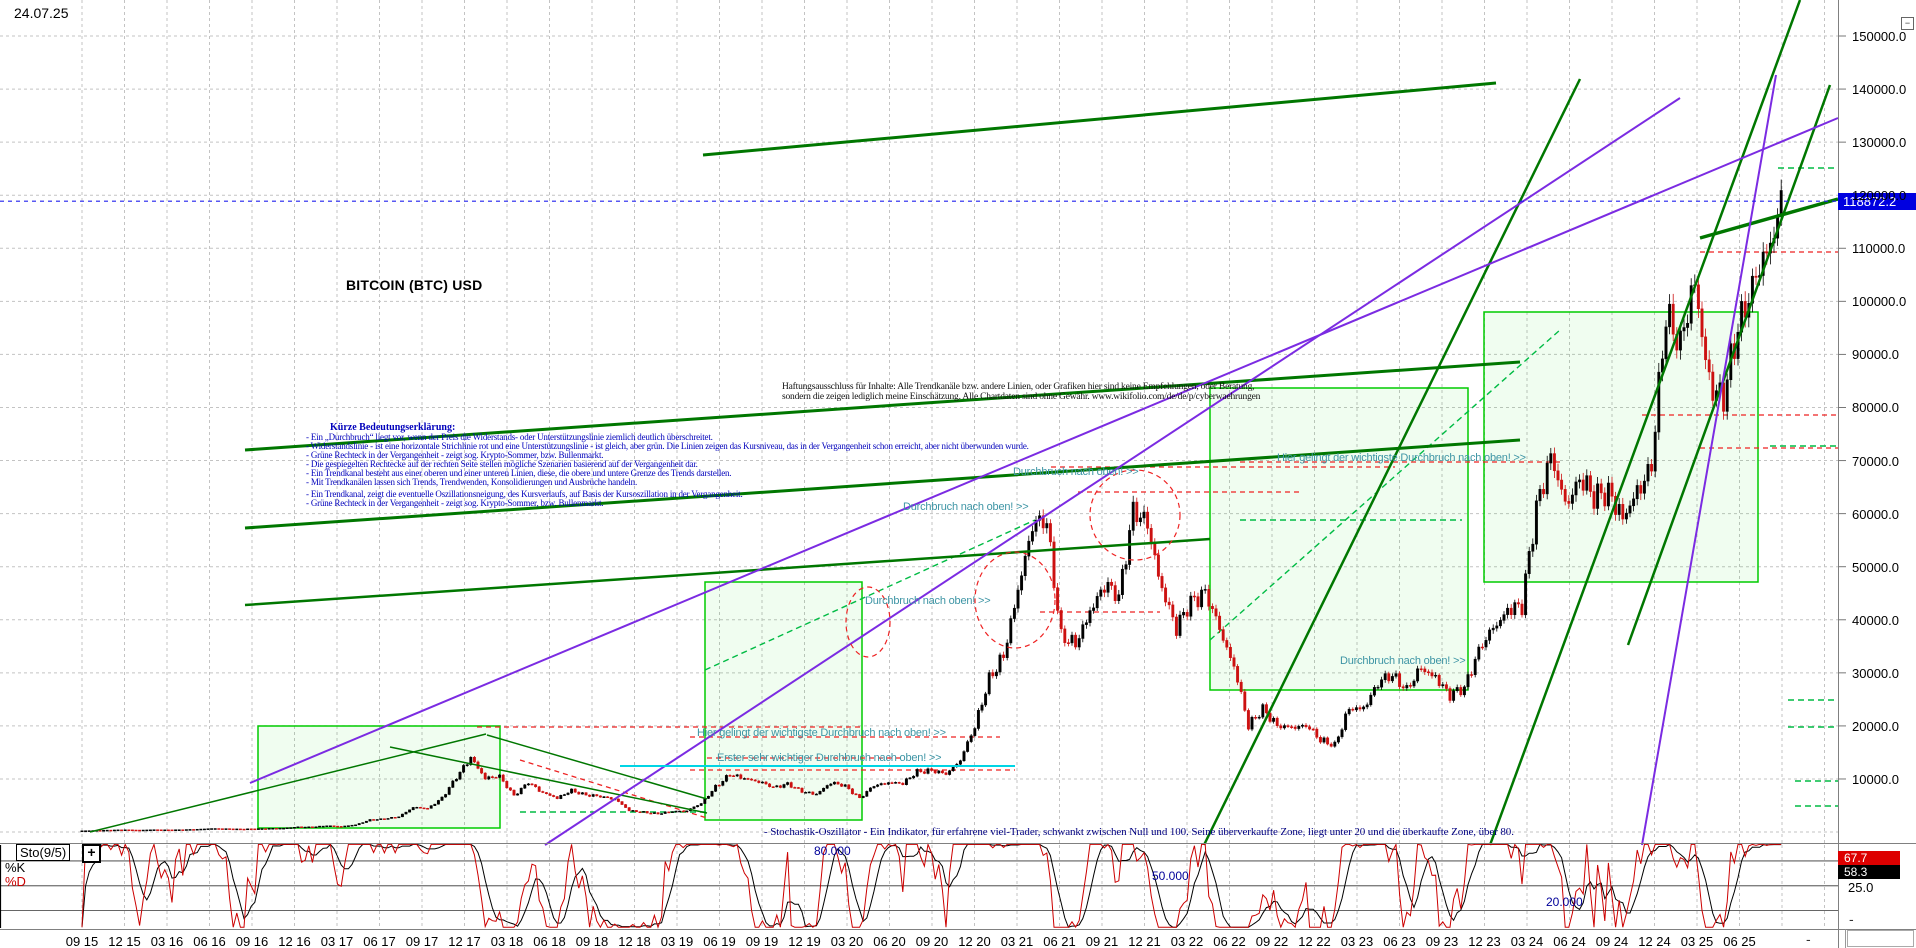 Image resolution: width=1916 pixels, height=948 pixels. I want to click on chart-date-label: 24.07.25, so click(41, 13).